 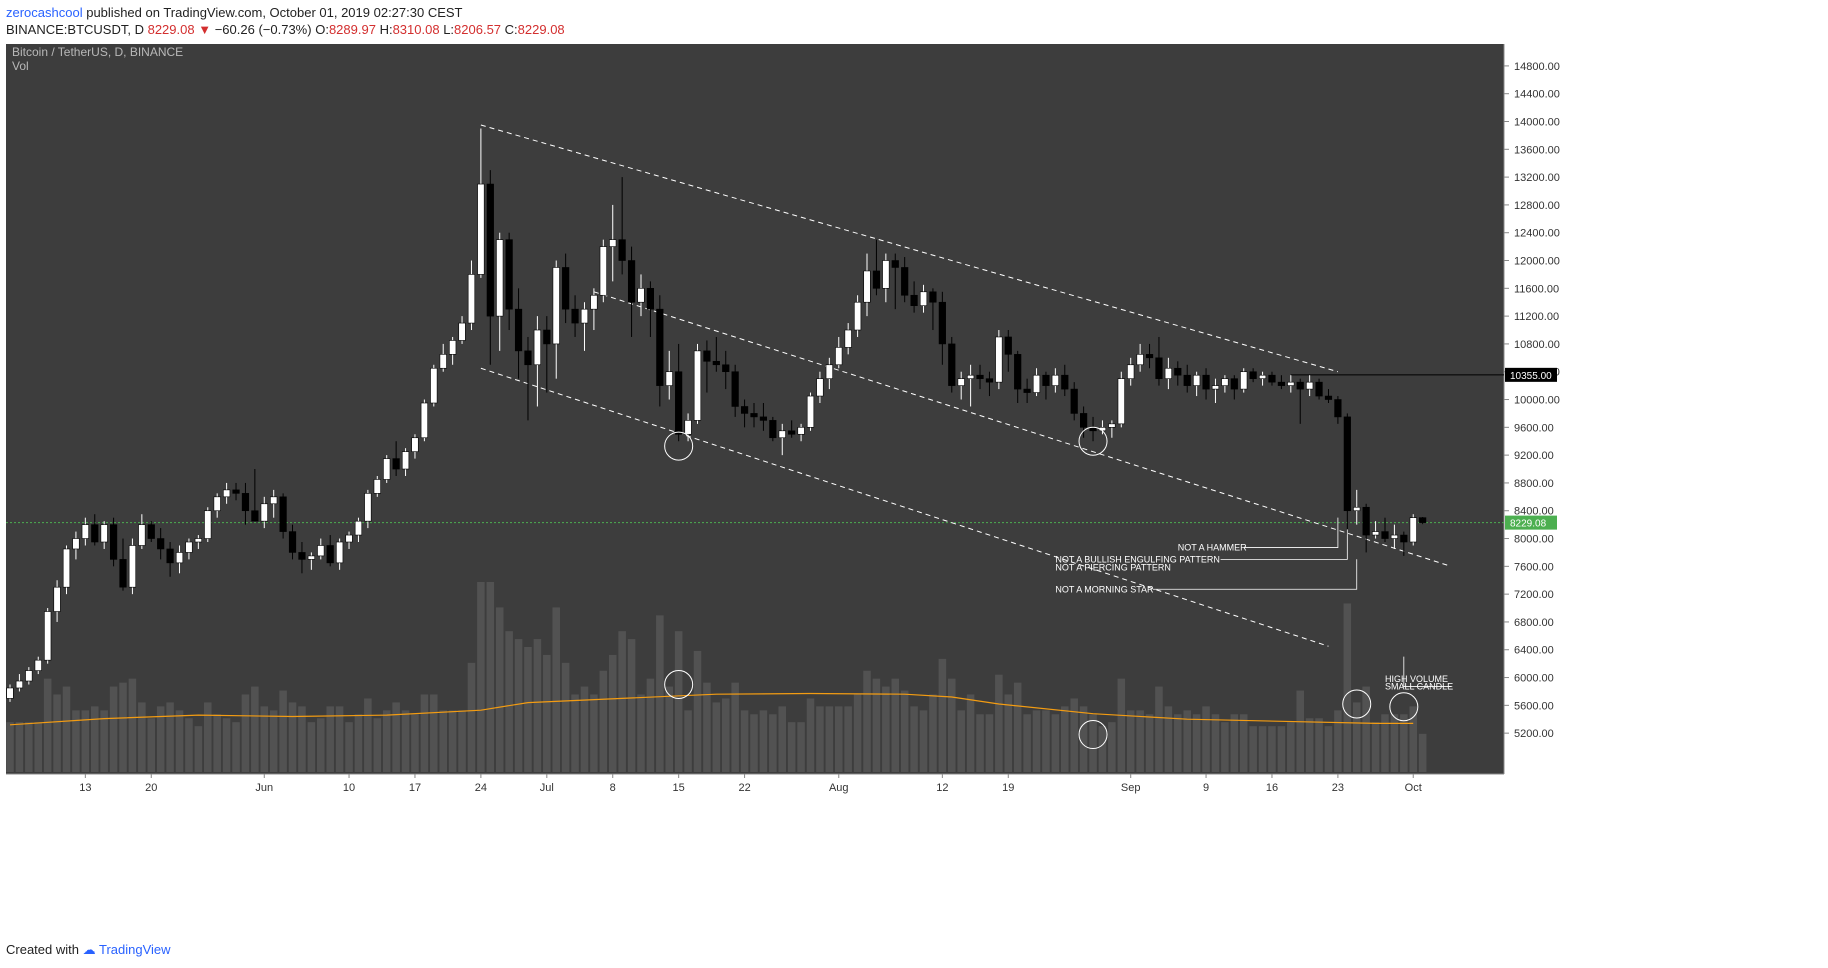 What do you see at coordinates (1534, 595) in the screenshot?
I see `y-tick-label: 7200.00` at bounding box center [1534, 595].